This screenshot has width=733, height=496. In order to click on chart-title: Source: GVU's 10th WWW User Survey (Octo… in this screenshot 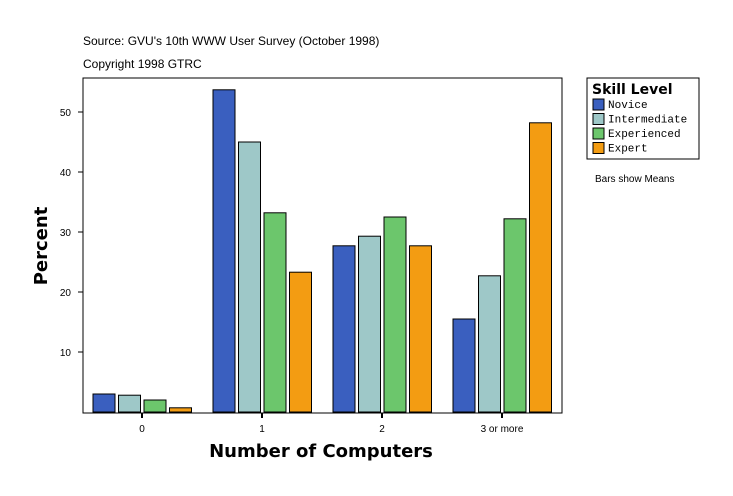, I will do `click(231, 41)`.